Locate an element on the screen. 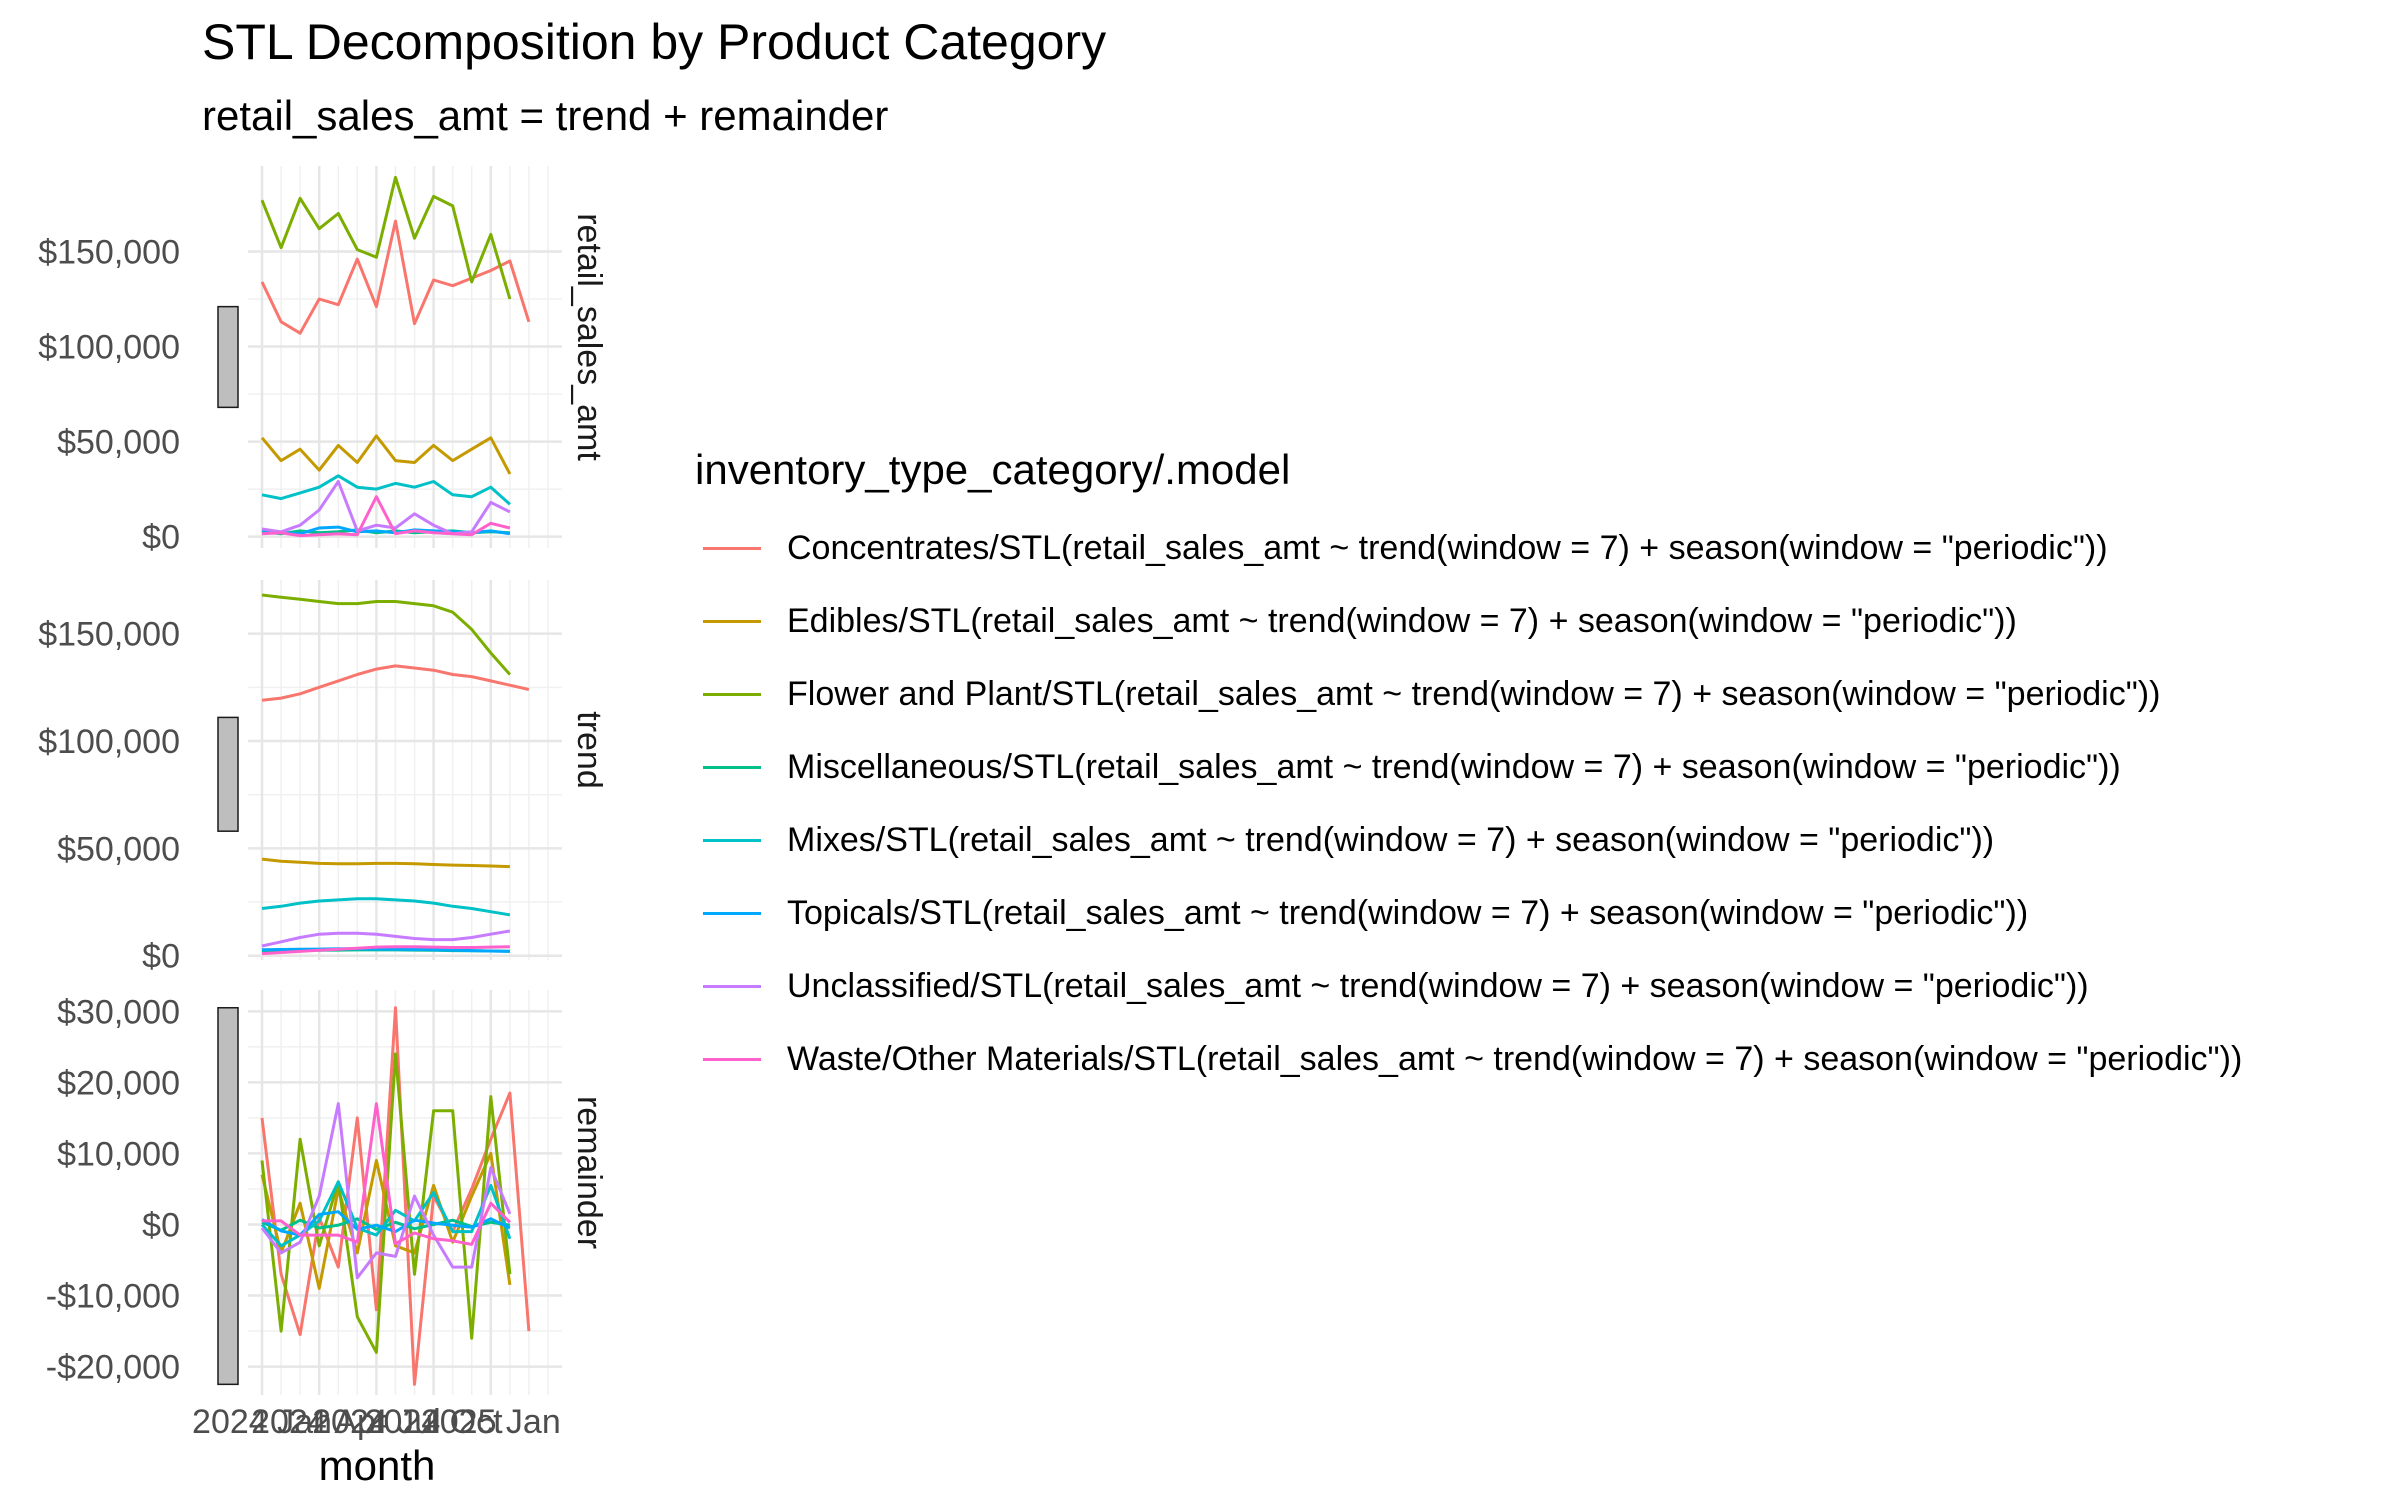 Image resolution: width=2400 pixels, height=1500 pixels. facet-strip-label: remainder is located at coordinates (589, 1172).